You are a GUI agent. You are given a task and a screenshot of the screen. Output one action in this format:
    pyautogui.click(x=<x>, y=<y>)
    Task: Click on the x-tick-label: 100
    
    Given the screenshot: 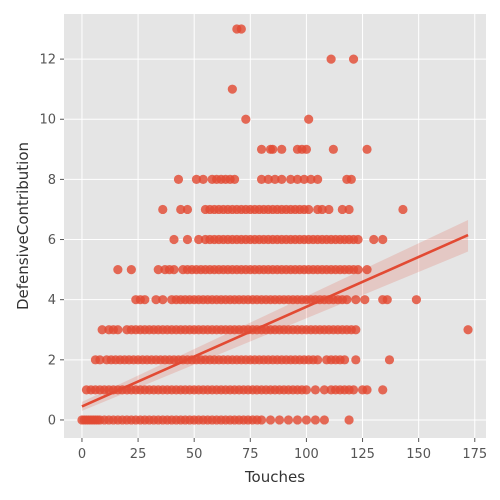 What is the action you would take?
    pyautogui.click(x=306, y=454)
    